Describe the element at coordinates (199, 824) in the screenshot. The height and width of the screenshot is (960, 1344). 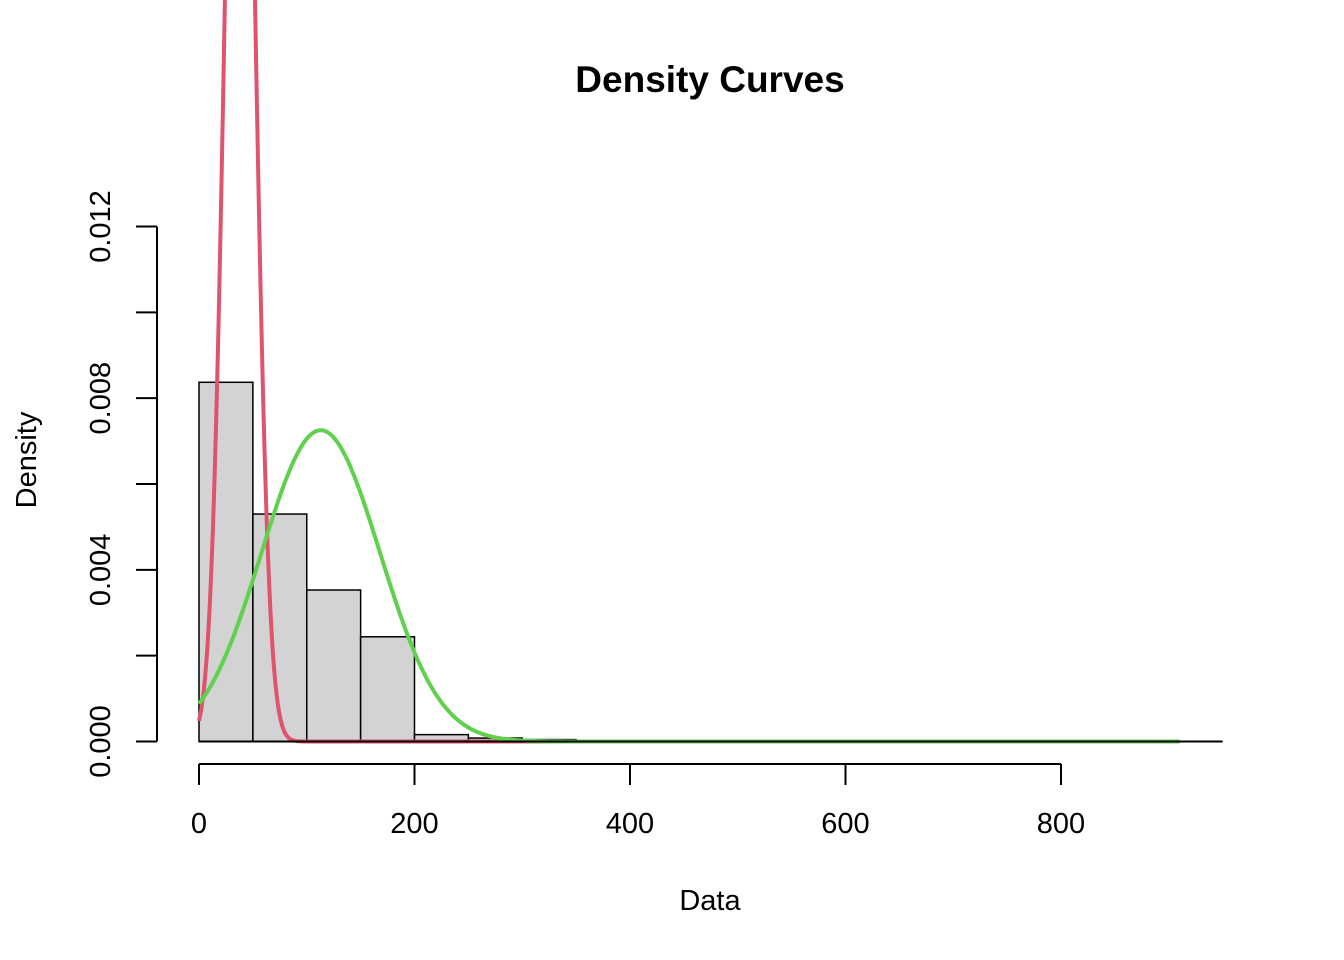
I see `x-tick-label: 0` at that location.